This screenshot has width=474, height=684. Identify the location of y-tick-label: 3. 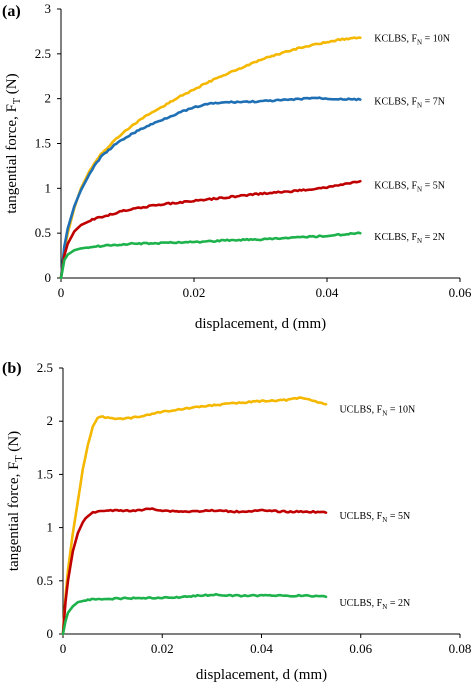
(48, 8).